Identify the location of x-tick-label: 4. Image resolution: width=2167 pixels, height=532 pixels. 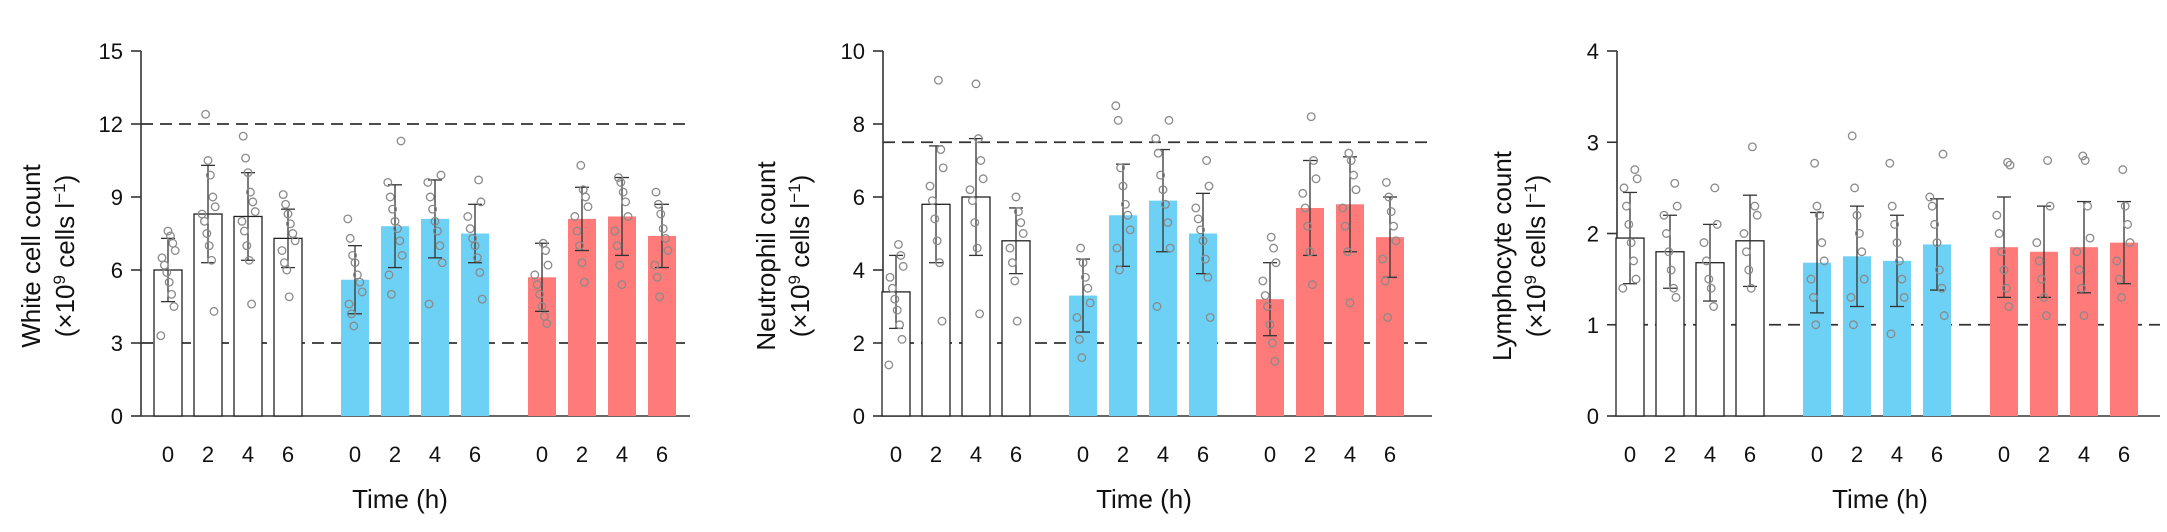
(248, 454).